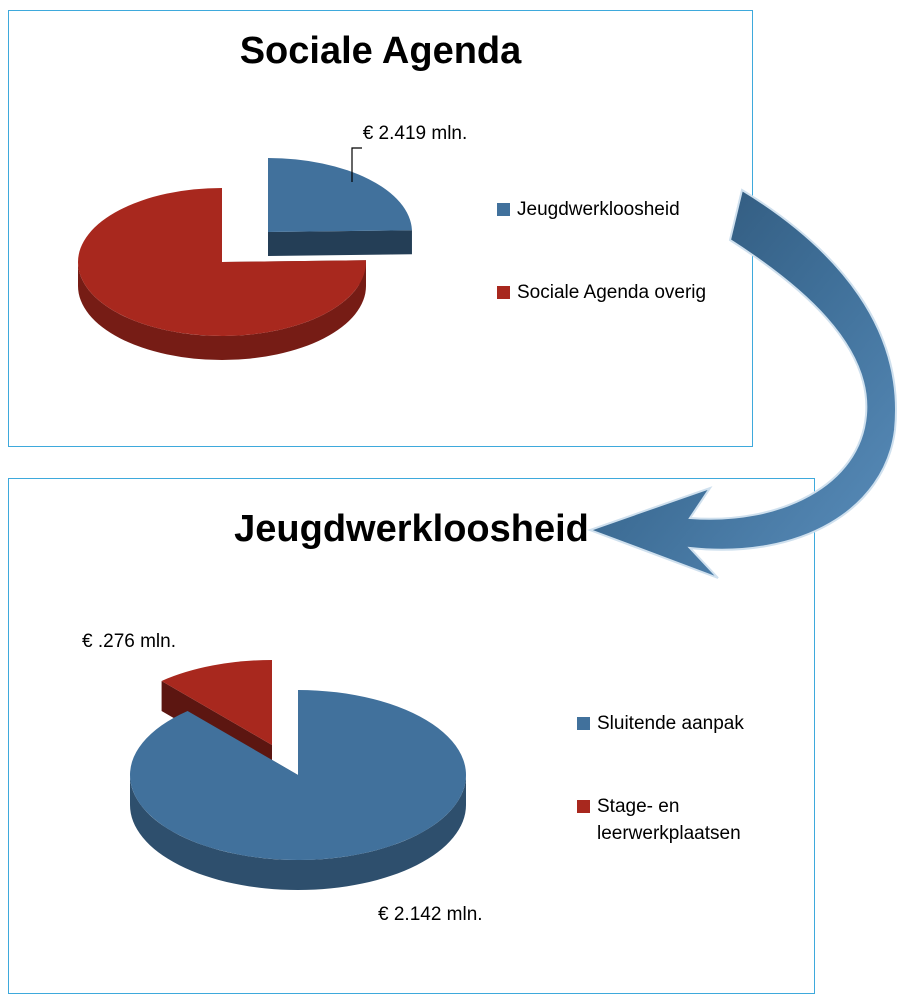  What do you see at coordinates (356, 164) in the screenshot?
I see `leader-line` at bounding box center [356, 164].